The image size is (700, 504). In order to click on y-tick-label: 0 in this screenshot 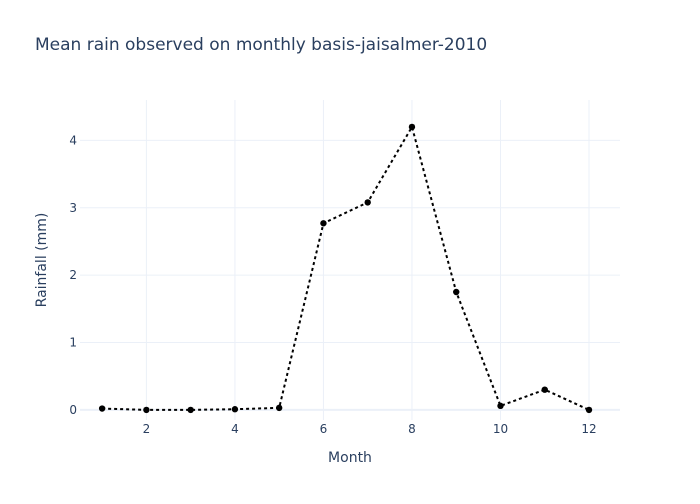, I will do `click(73, 410)`.